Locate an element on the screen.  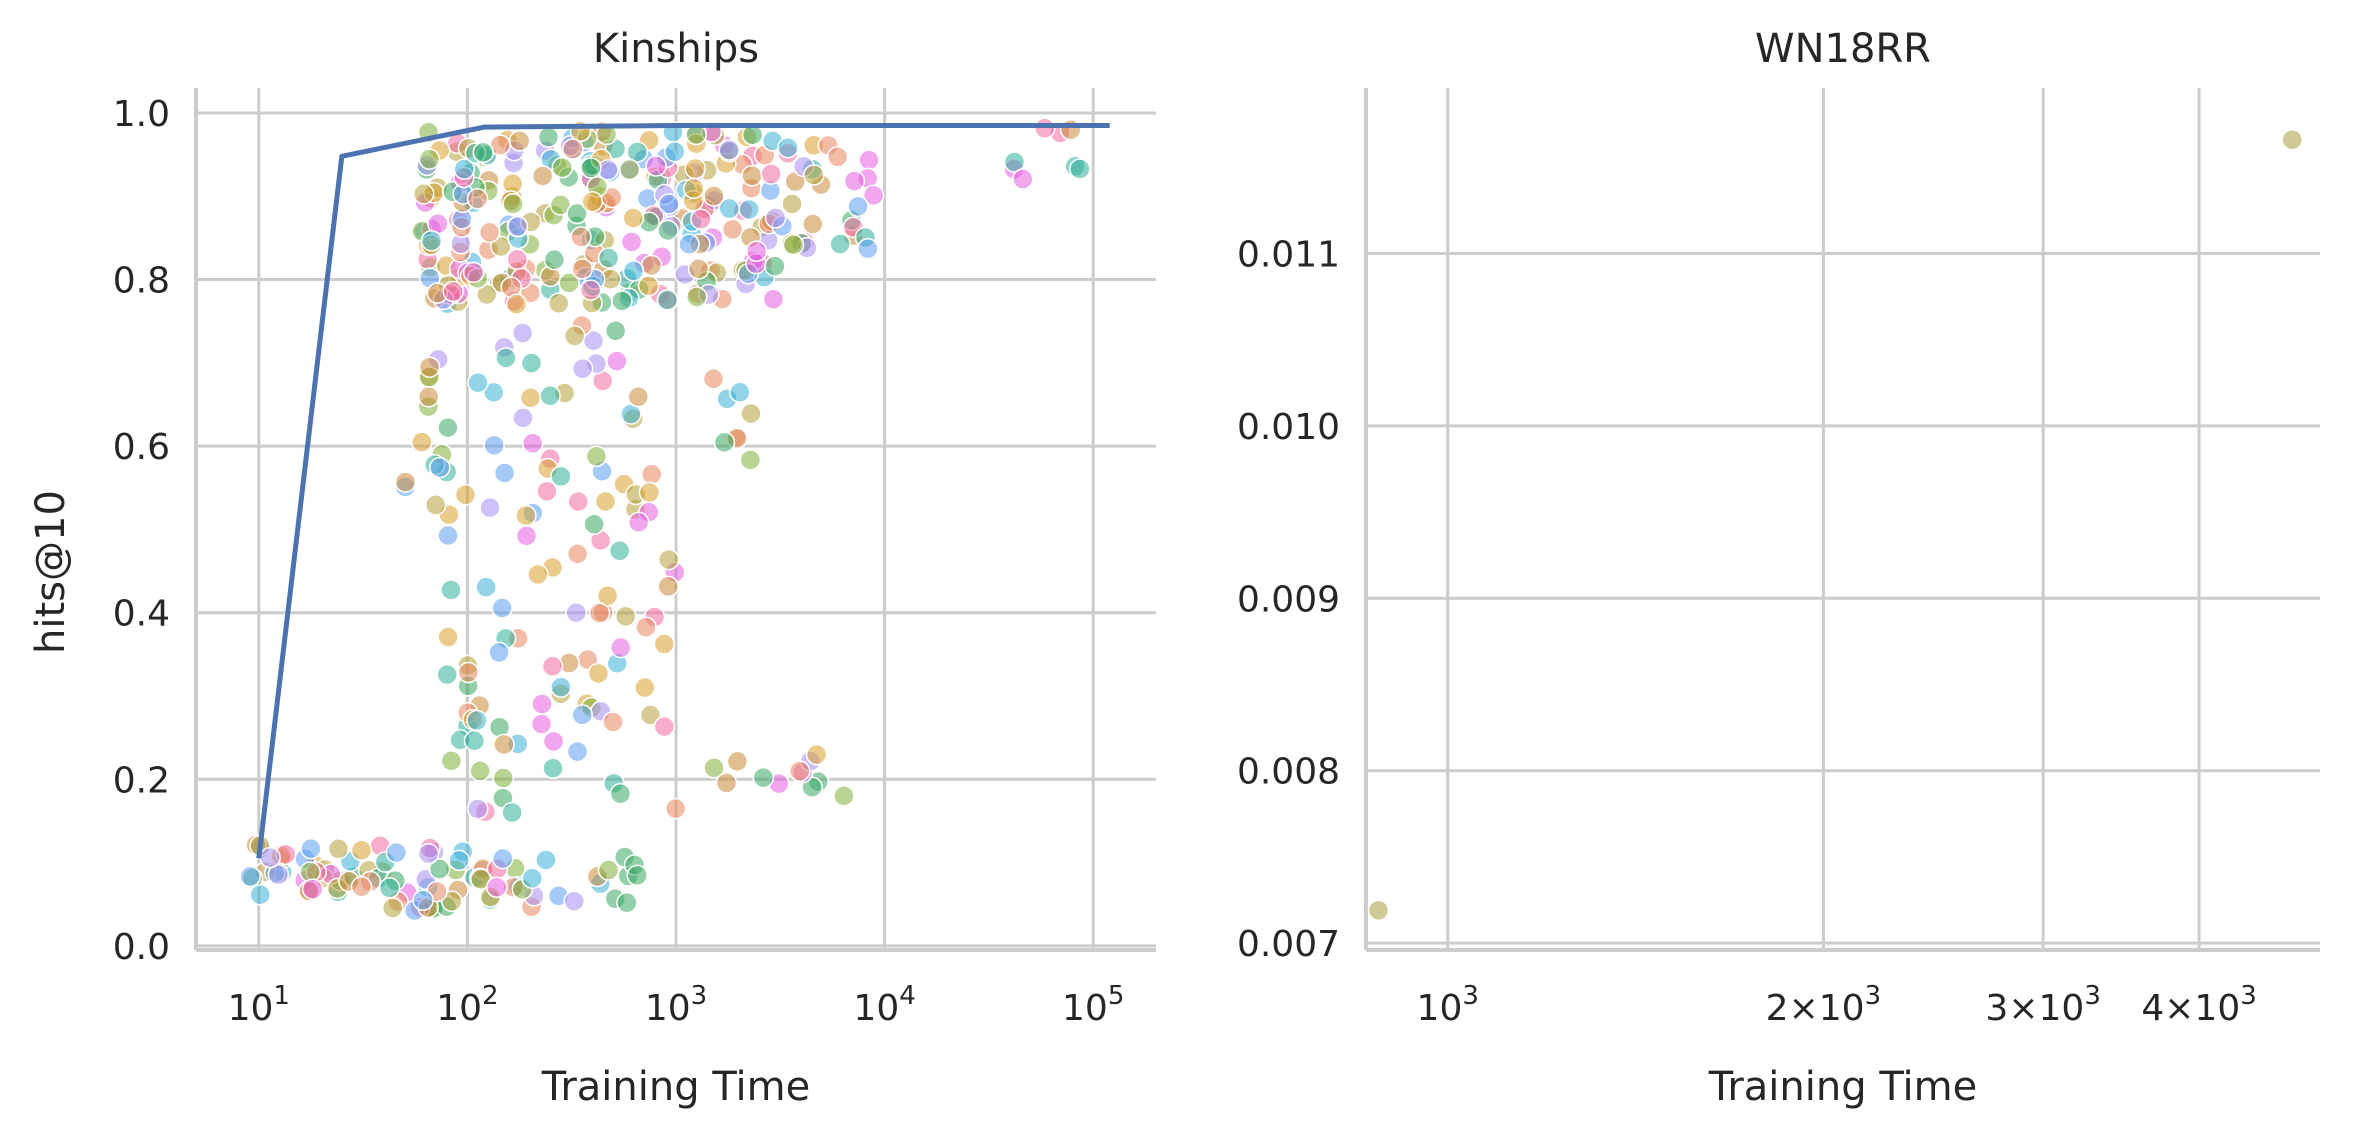
x-tick-label: 10⁴ is located at coordinates (884, 1005).